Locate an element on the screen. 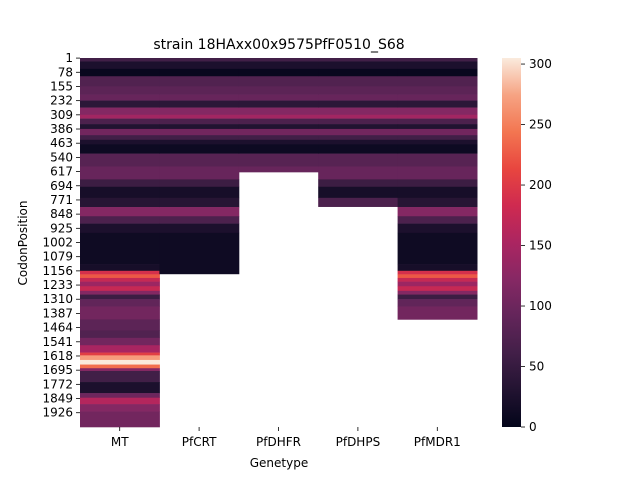 Image resolution: width=640 pixels, height=484 pixels. y-tick-label: 1464 is located at coordinates (57, 328).